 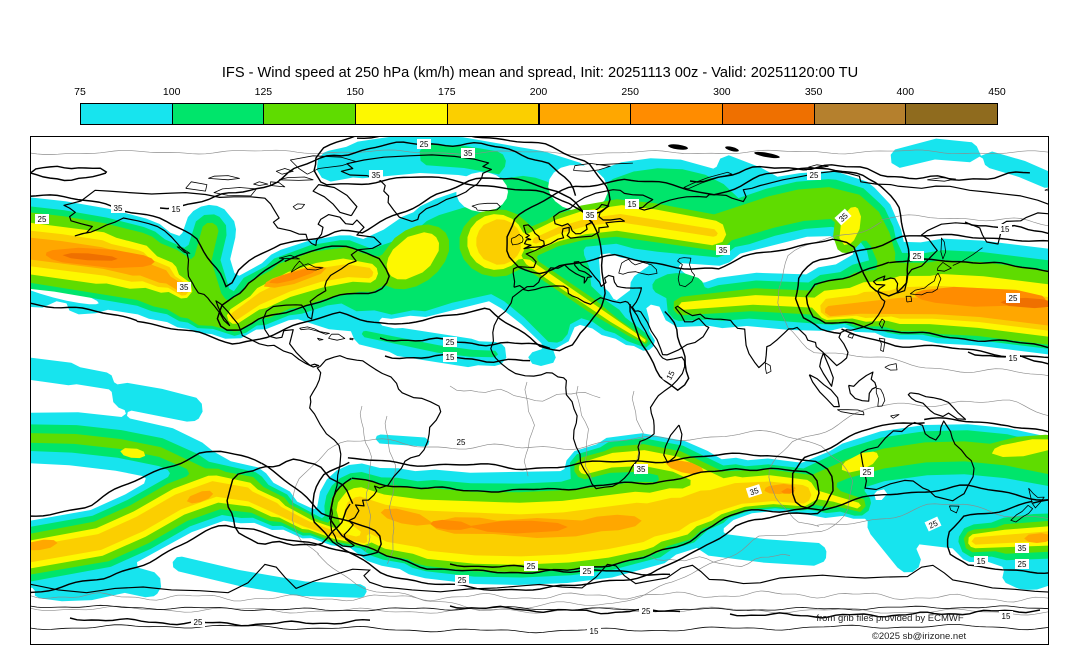 I want to click on svg-text:from grib files provided by EC: from grib files provided by ECMWF, so click(x=889, y=618).